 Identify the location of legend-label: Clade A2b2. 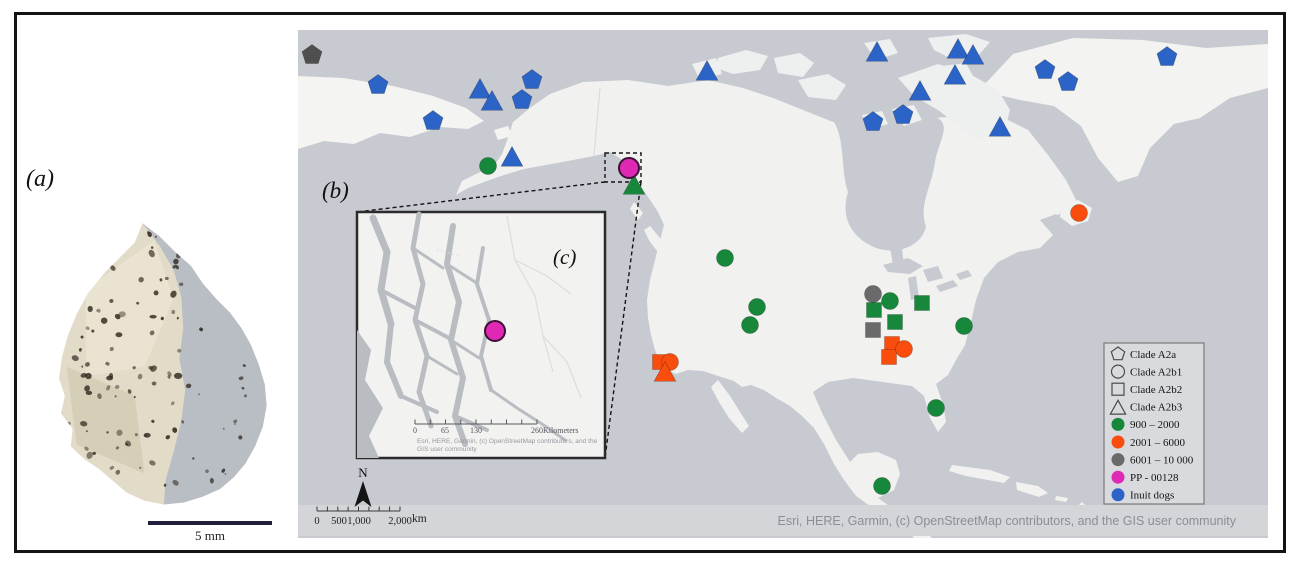
(1156, 390).